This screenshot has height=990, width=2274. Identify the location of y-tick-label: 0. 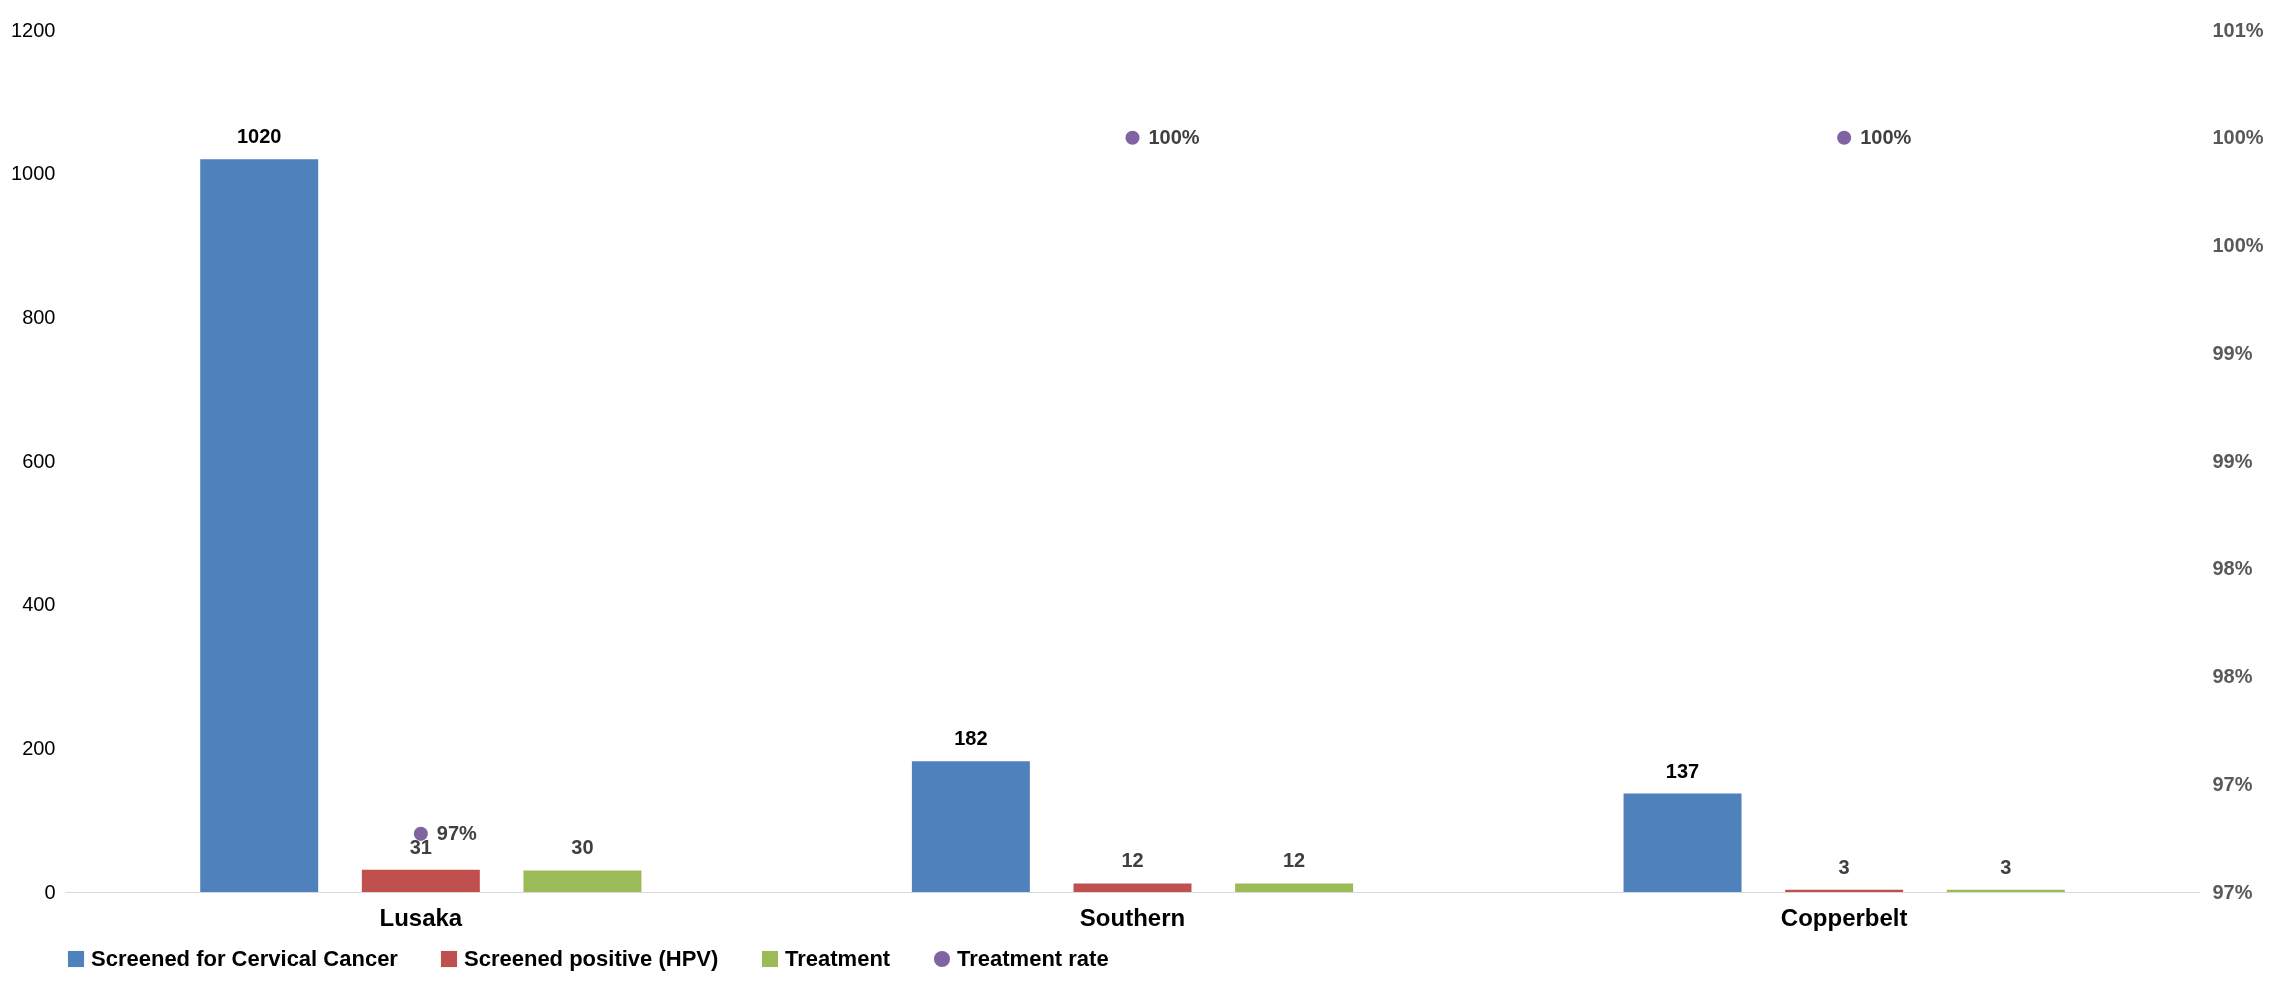
(50, 891).